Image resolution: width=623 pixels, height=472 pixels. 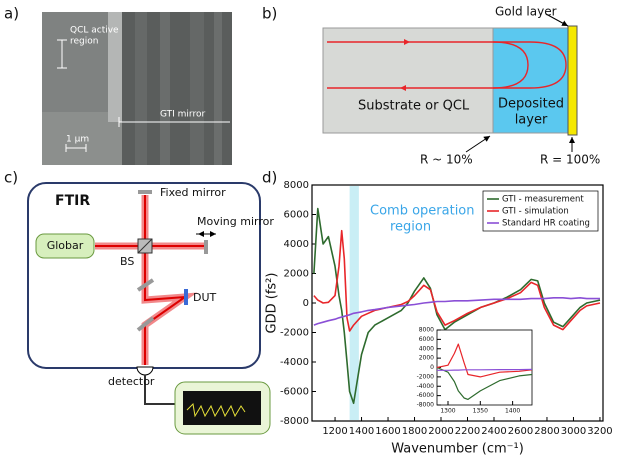 I want to click on annotation: Comb operation, so click(x=422, y=211).